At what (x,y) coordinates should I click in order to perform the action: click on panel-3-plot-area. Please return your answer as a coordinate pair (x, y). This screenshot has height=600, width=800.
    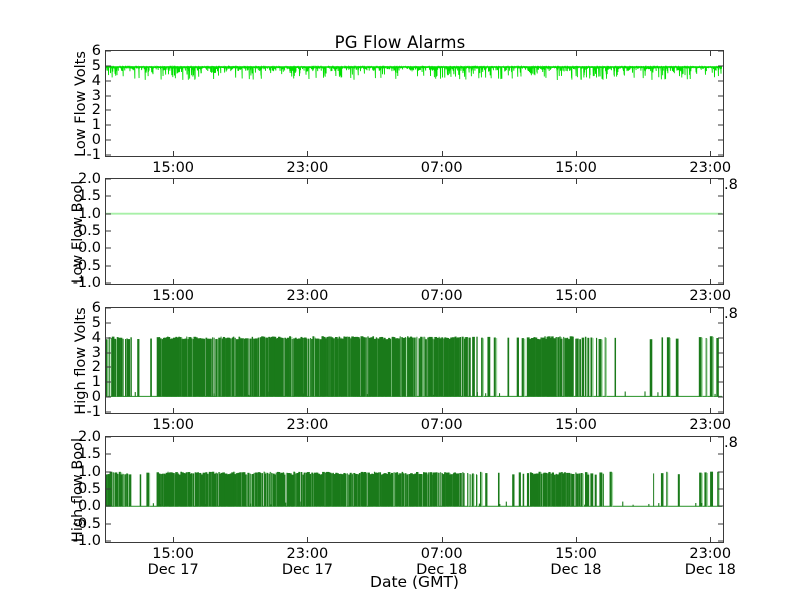
    Looking at the image, I should click on (414, 360).